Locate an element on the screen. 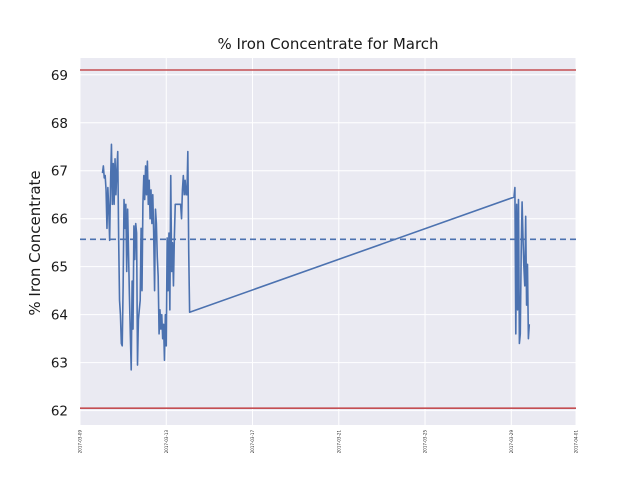 This screenshot has width=640, height=480. x-tick-label: 2017-03-13 is located at coordinates (166, 442).